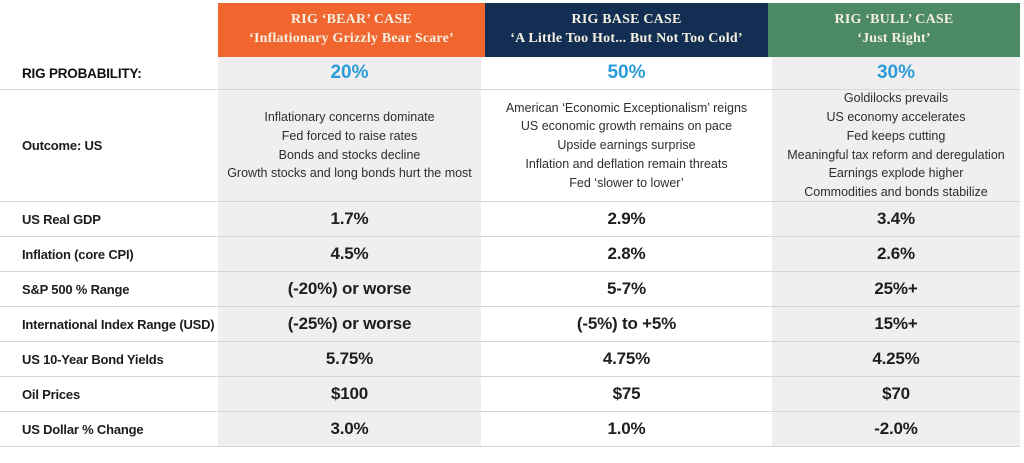  I want to click on intl-bull-cell: 15%+, so click(894, 324).